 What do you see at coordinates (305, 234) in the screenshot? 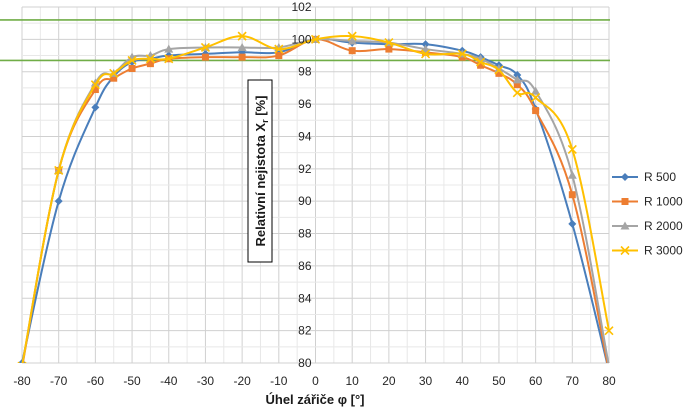
I see `y-tick-label: 88` at bounding box center [305, 234].